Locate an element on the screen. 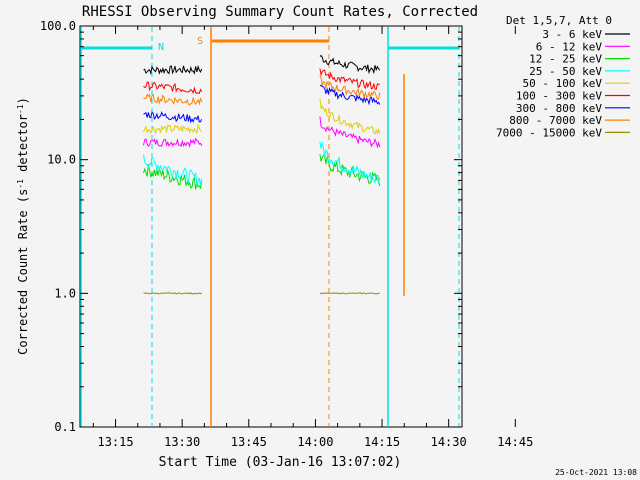 Image resolution: width=640 pixels, height=480 pixels. y-tick-label: 100.0 is located at coordinates (58, 26).